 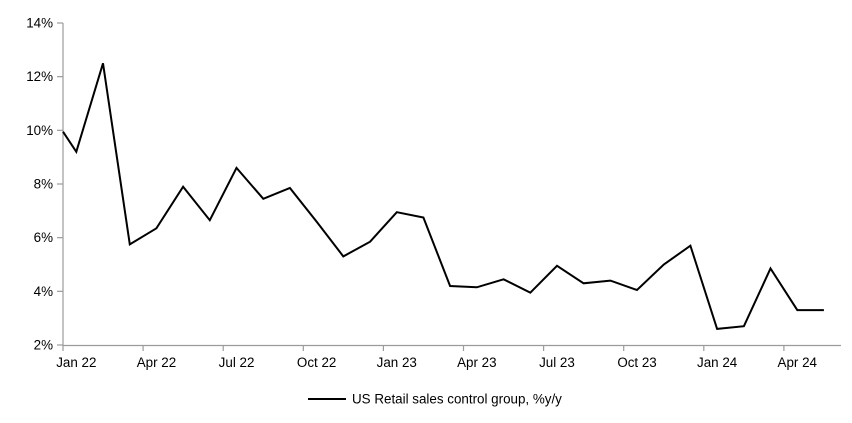 I want to click on y-axis-label-14: 14%, so click(x=39, y=23).